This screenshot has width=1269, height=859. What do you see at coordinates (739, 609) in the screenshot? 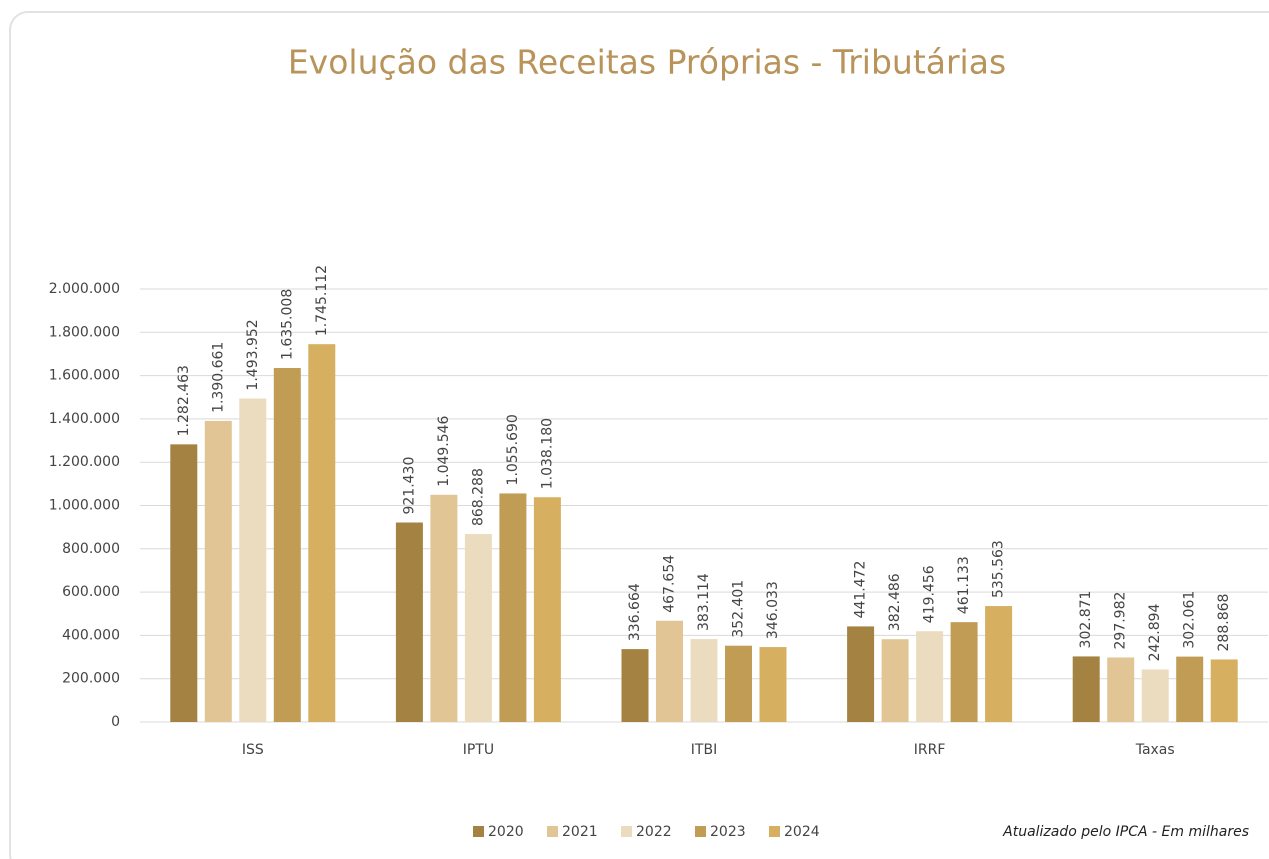
I see `data-label: 352.401` at bounding box center [739, 609].